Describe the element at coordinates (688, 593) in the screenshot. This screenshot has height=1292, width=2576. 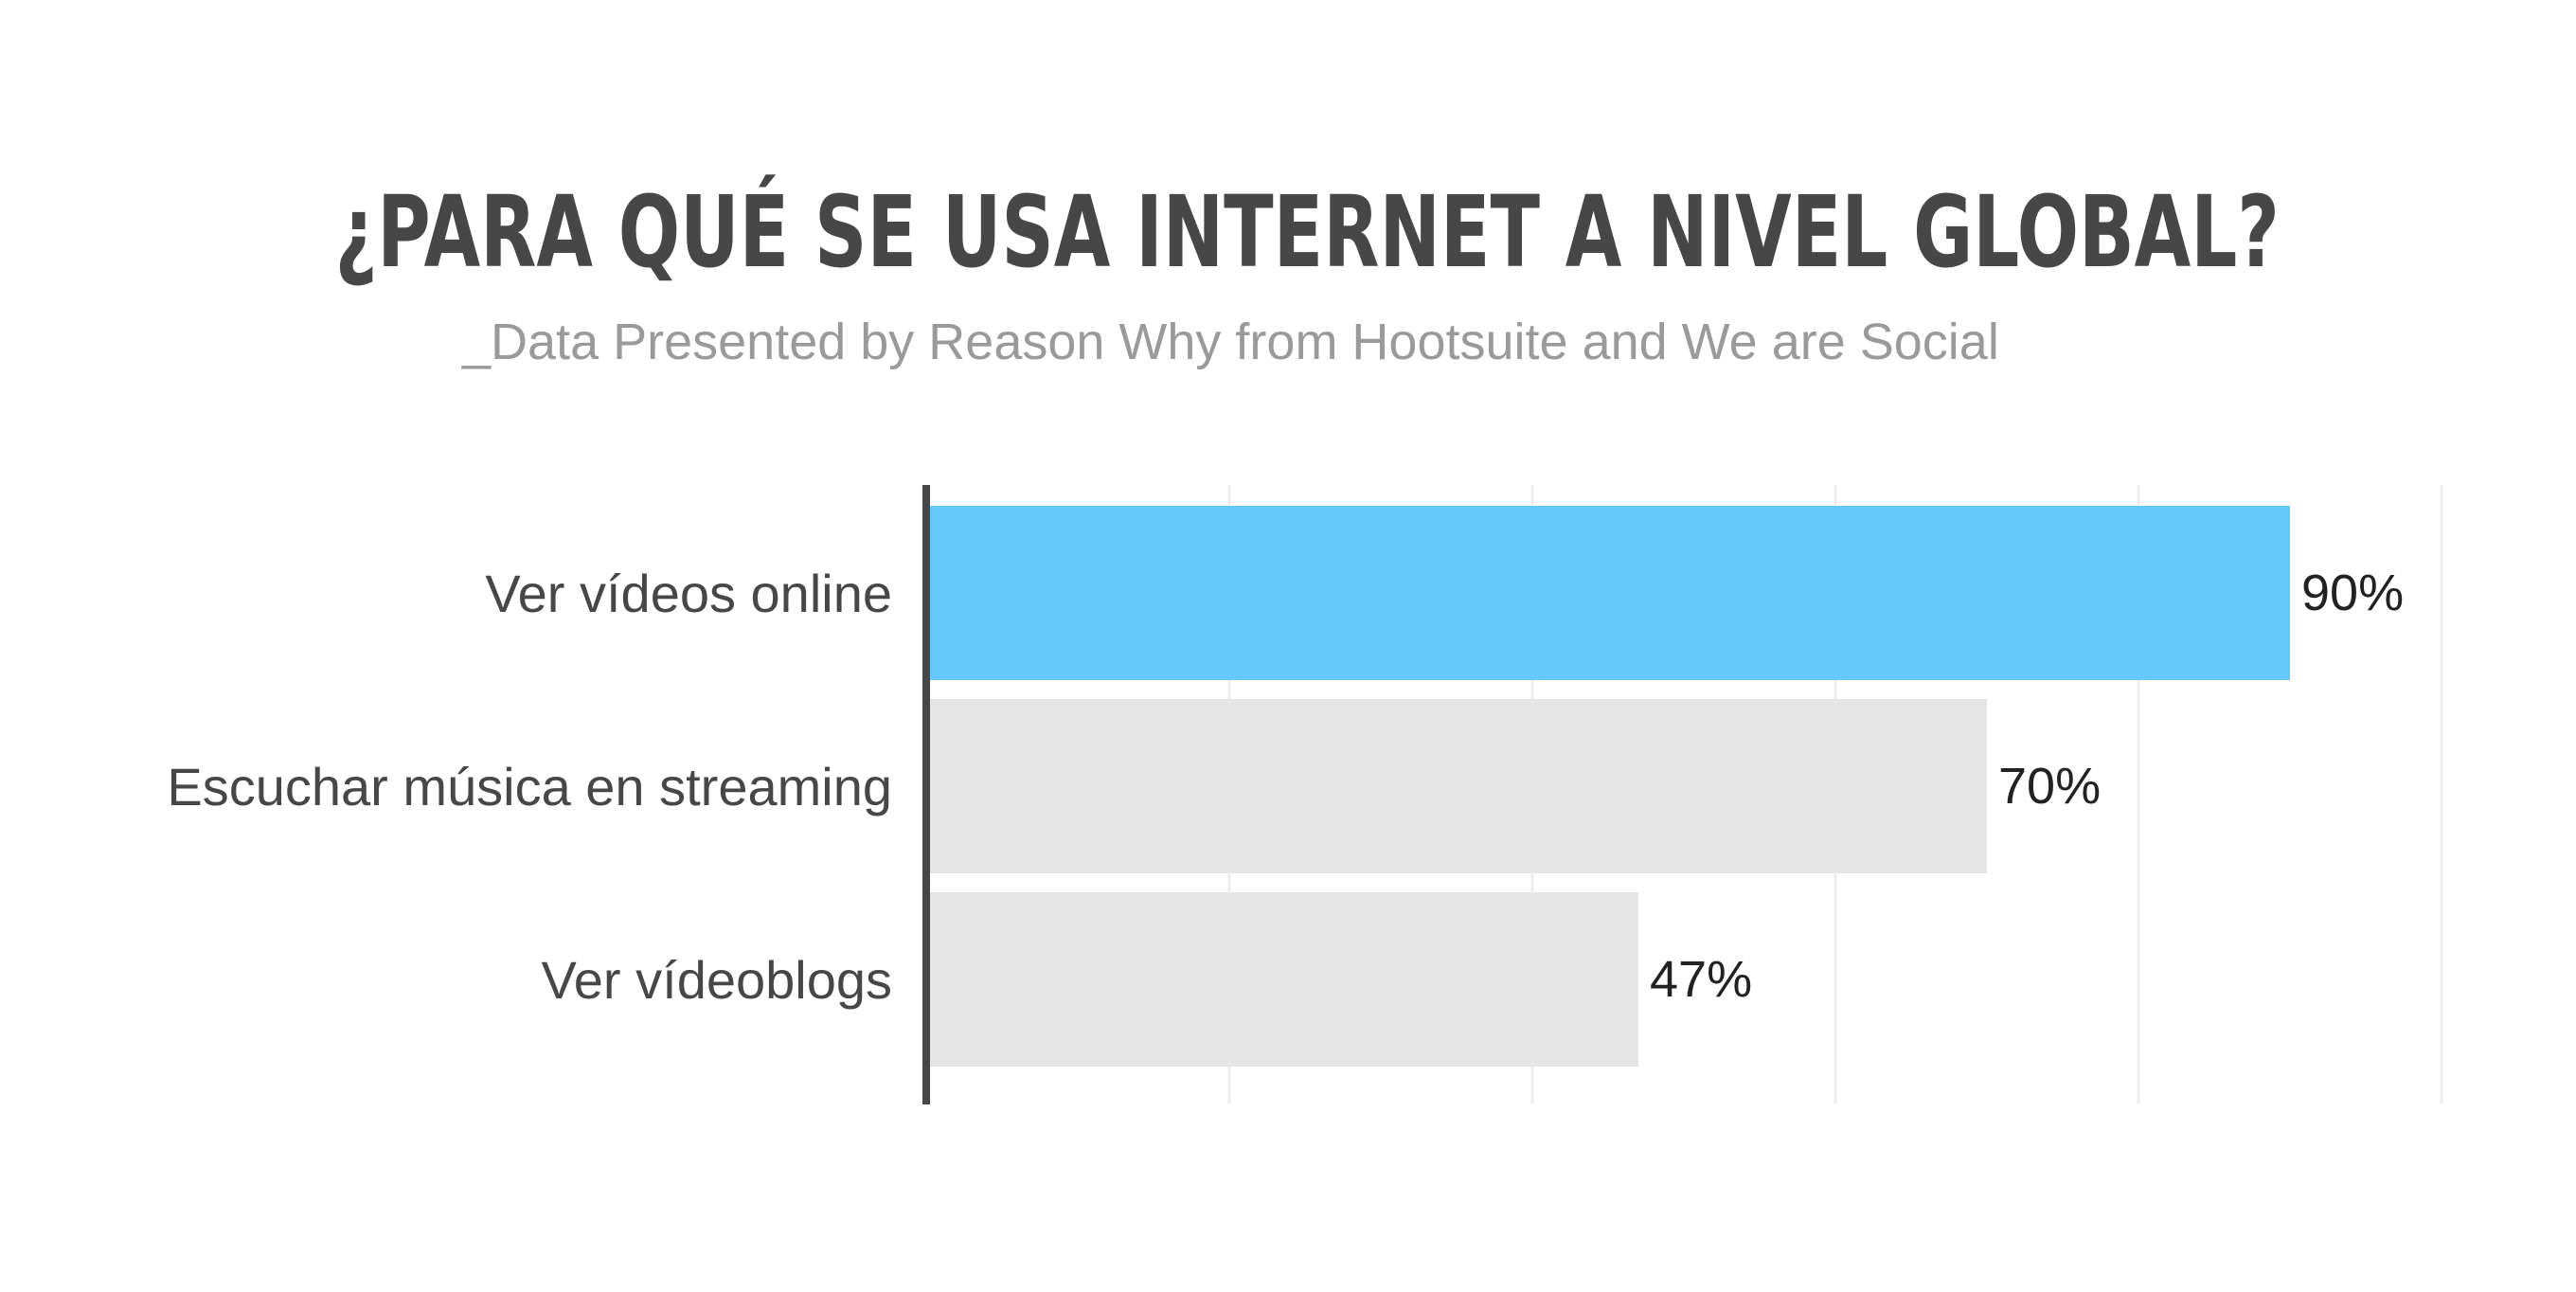
I see `category-label: Ver vídeos online` at that location.